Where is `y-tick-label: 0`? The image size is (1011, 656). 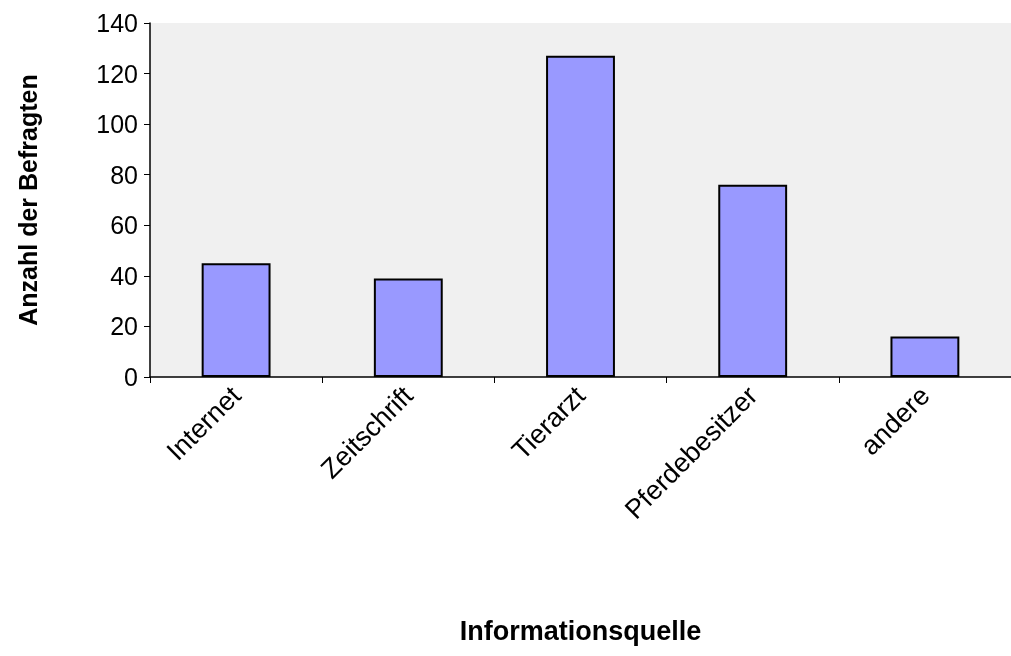 y-tick-label: 0 is located at coordinates (131, 377).